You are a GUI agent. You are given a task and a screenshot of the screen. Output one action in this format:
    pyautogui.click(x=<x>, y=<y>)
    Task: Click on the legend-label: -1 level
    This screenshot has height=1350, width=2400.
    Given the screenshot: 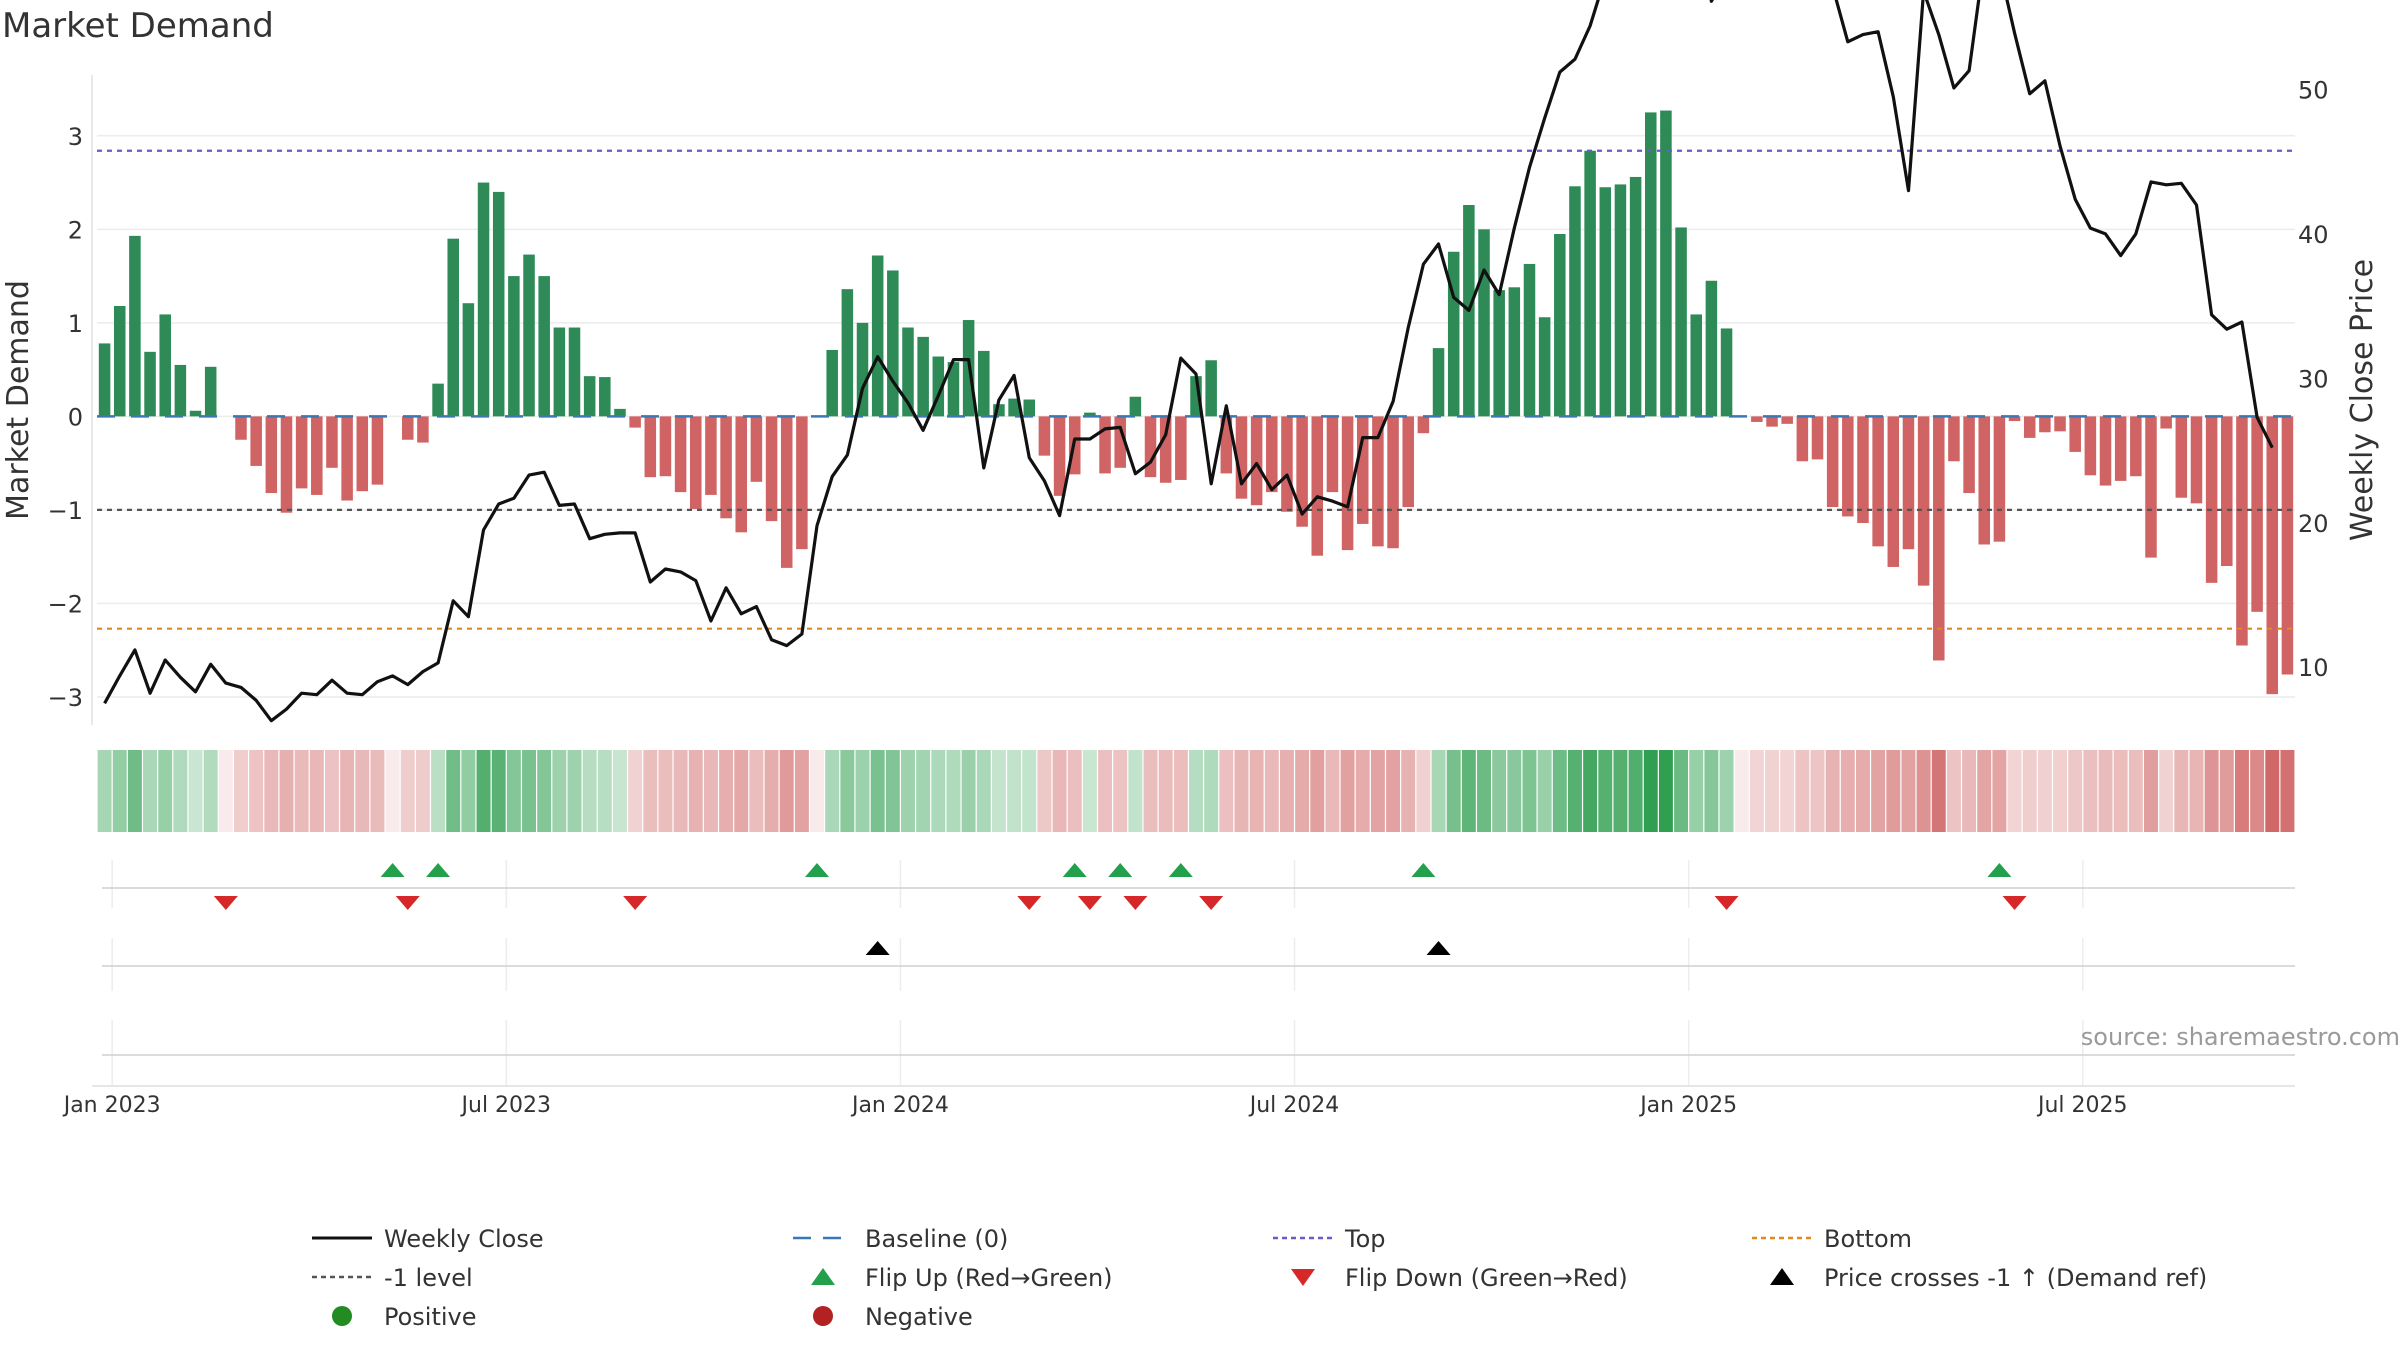 What is the action you would take?
    pyautogui.click(x=428, y=1278)
    